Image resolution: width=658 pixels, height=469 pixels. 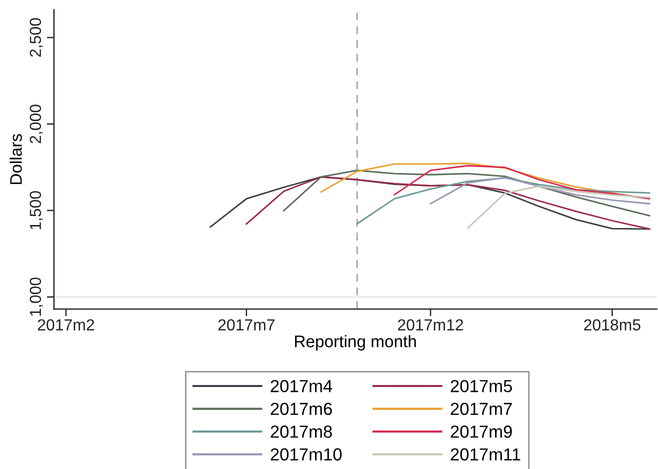 I want to click on legend-label: 2017m9, so click(x=481, y=432).